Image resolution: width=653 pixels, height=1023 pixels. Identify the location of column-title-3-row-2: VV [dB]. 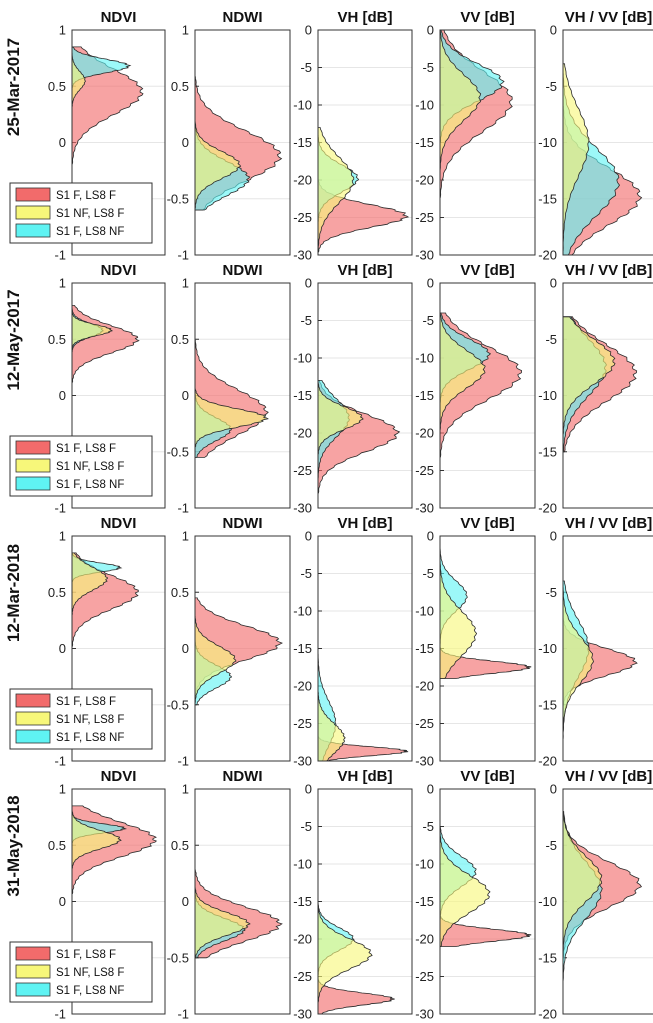
(487, 523).